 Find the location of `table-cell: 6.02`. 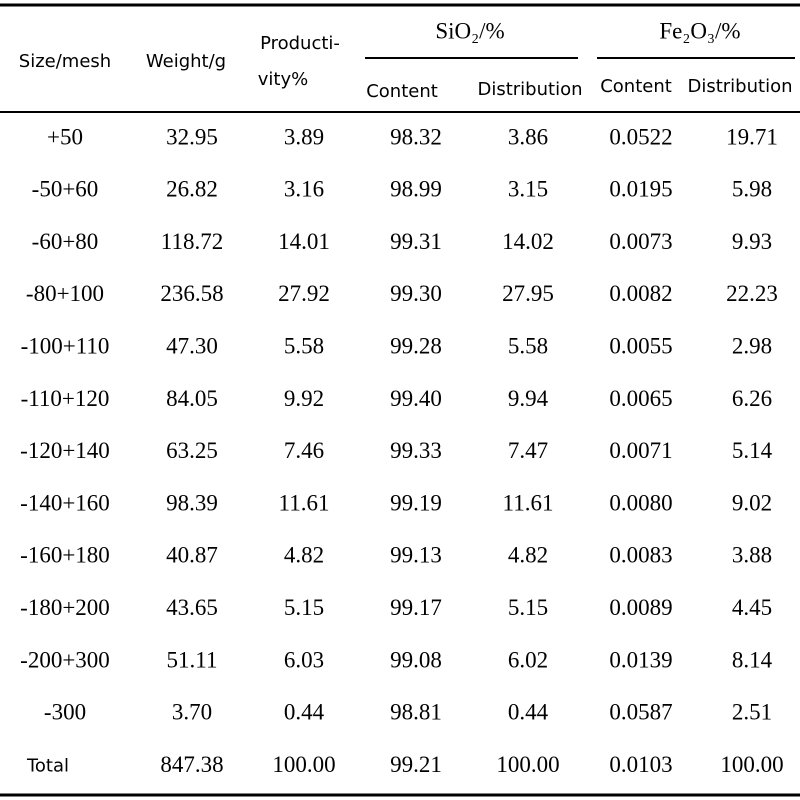

table-cell: 6.02 is located at coordinates (528, 659).